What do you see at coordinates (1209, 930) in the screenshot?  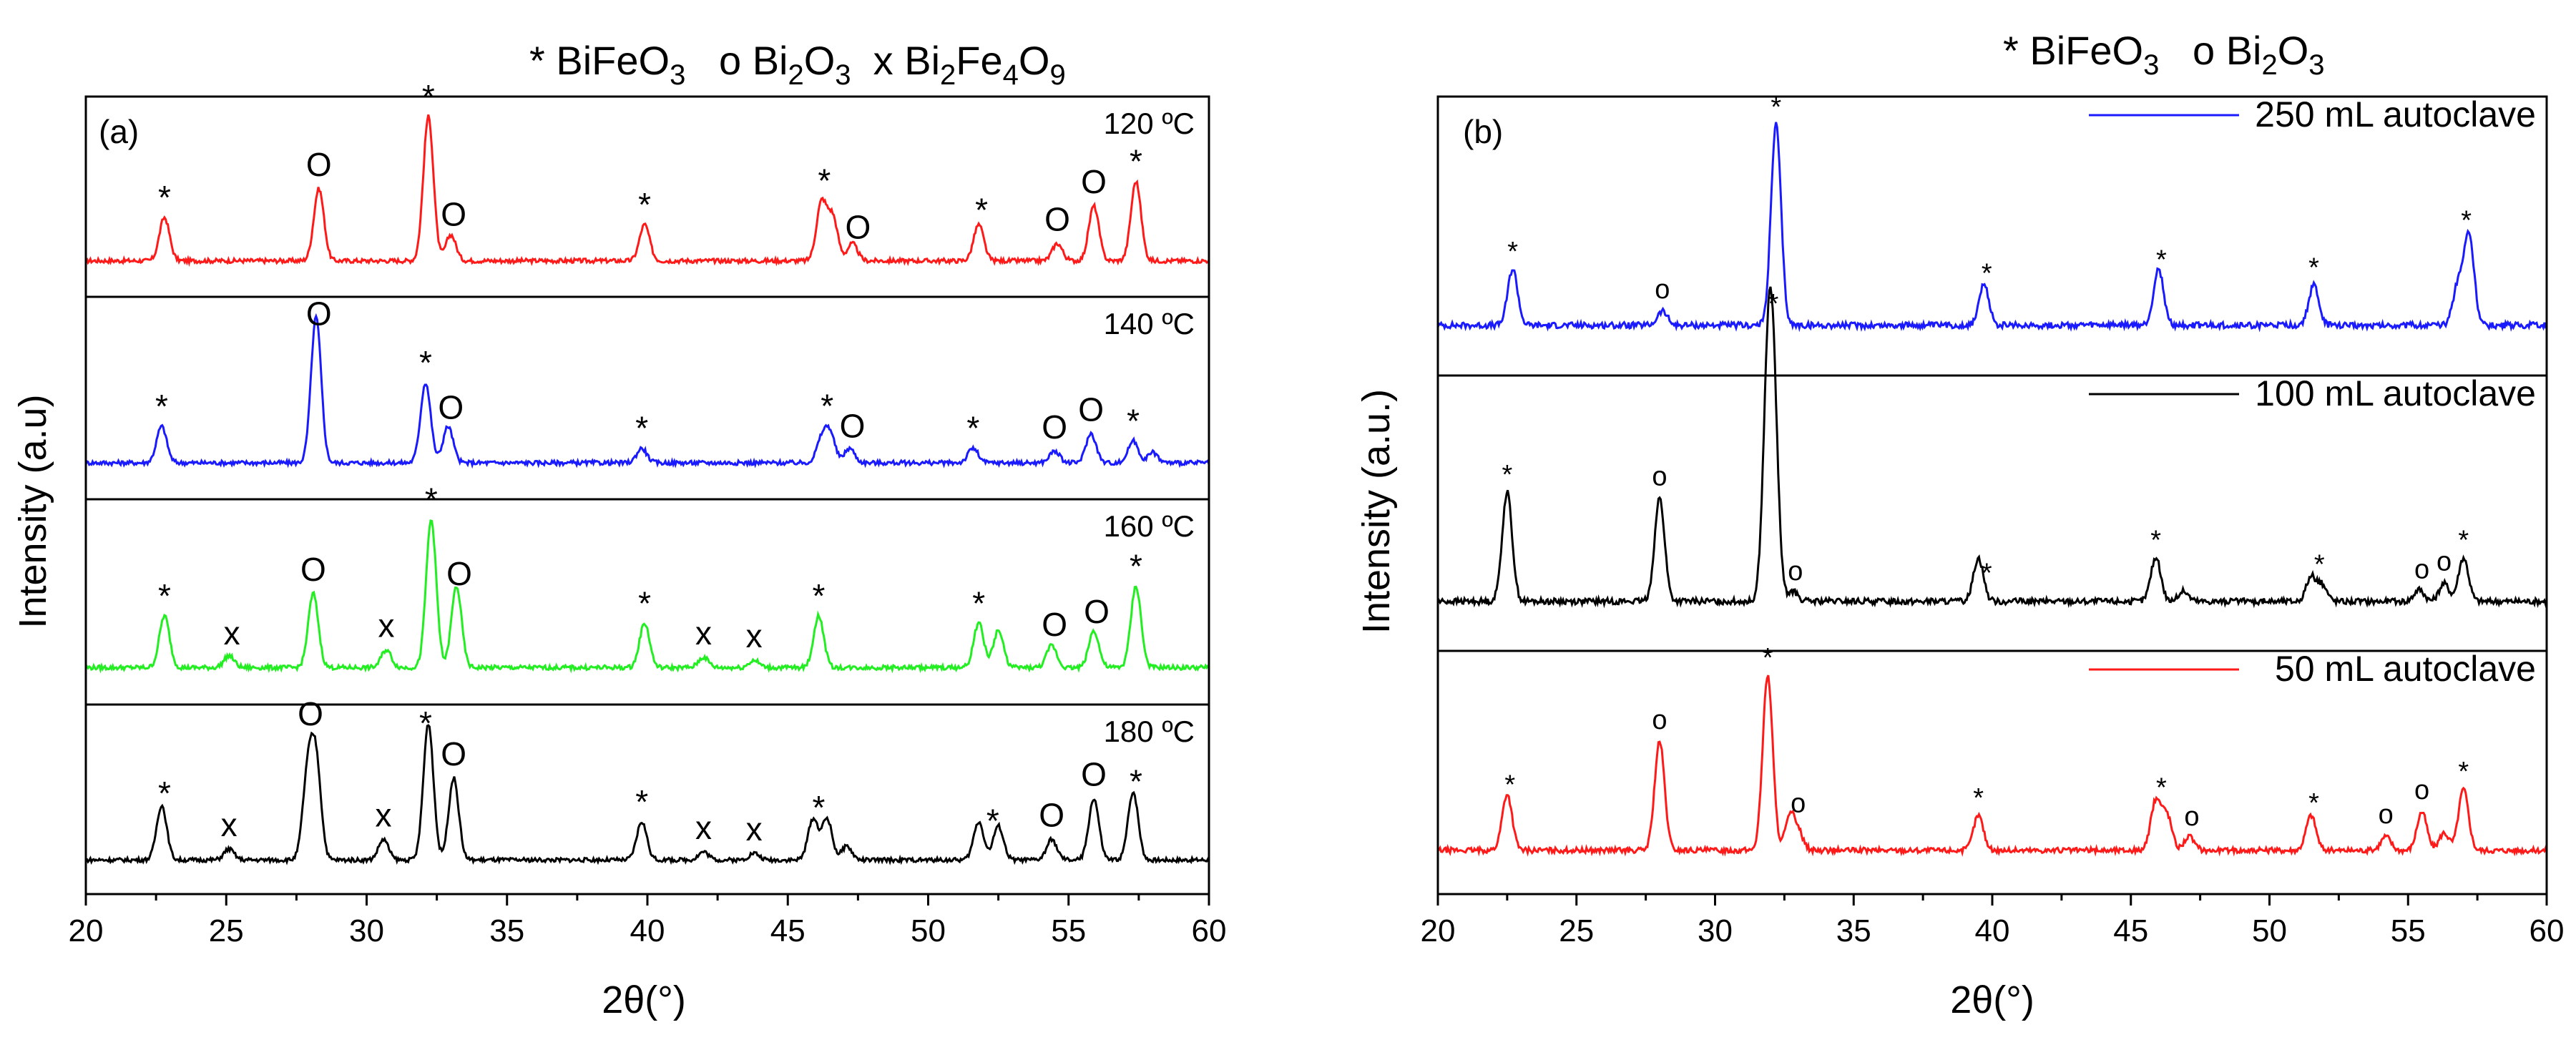 I see `x-tick-label: 60` at bounding box center [1209, 930].